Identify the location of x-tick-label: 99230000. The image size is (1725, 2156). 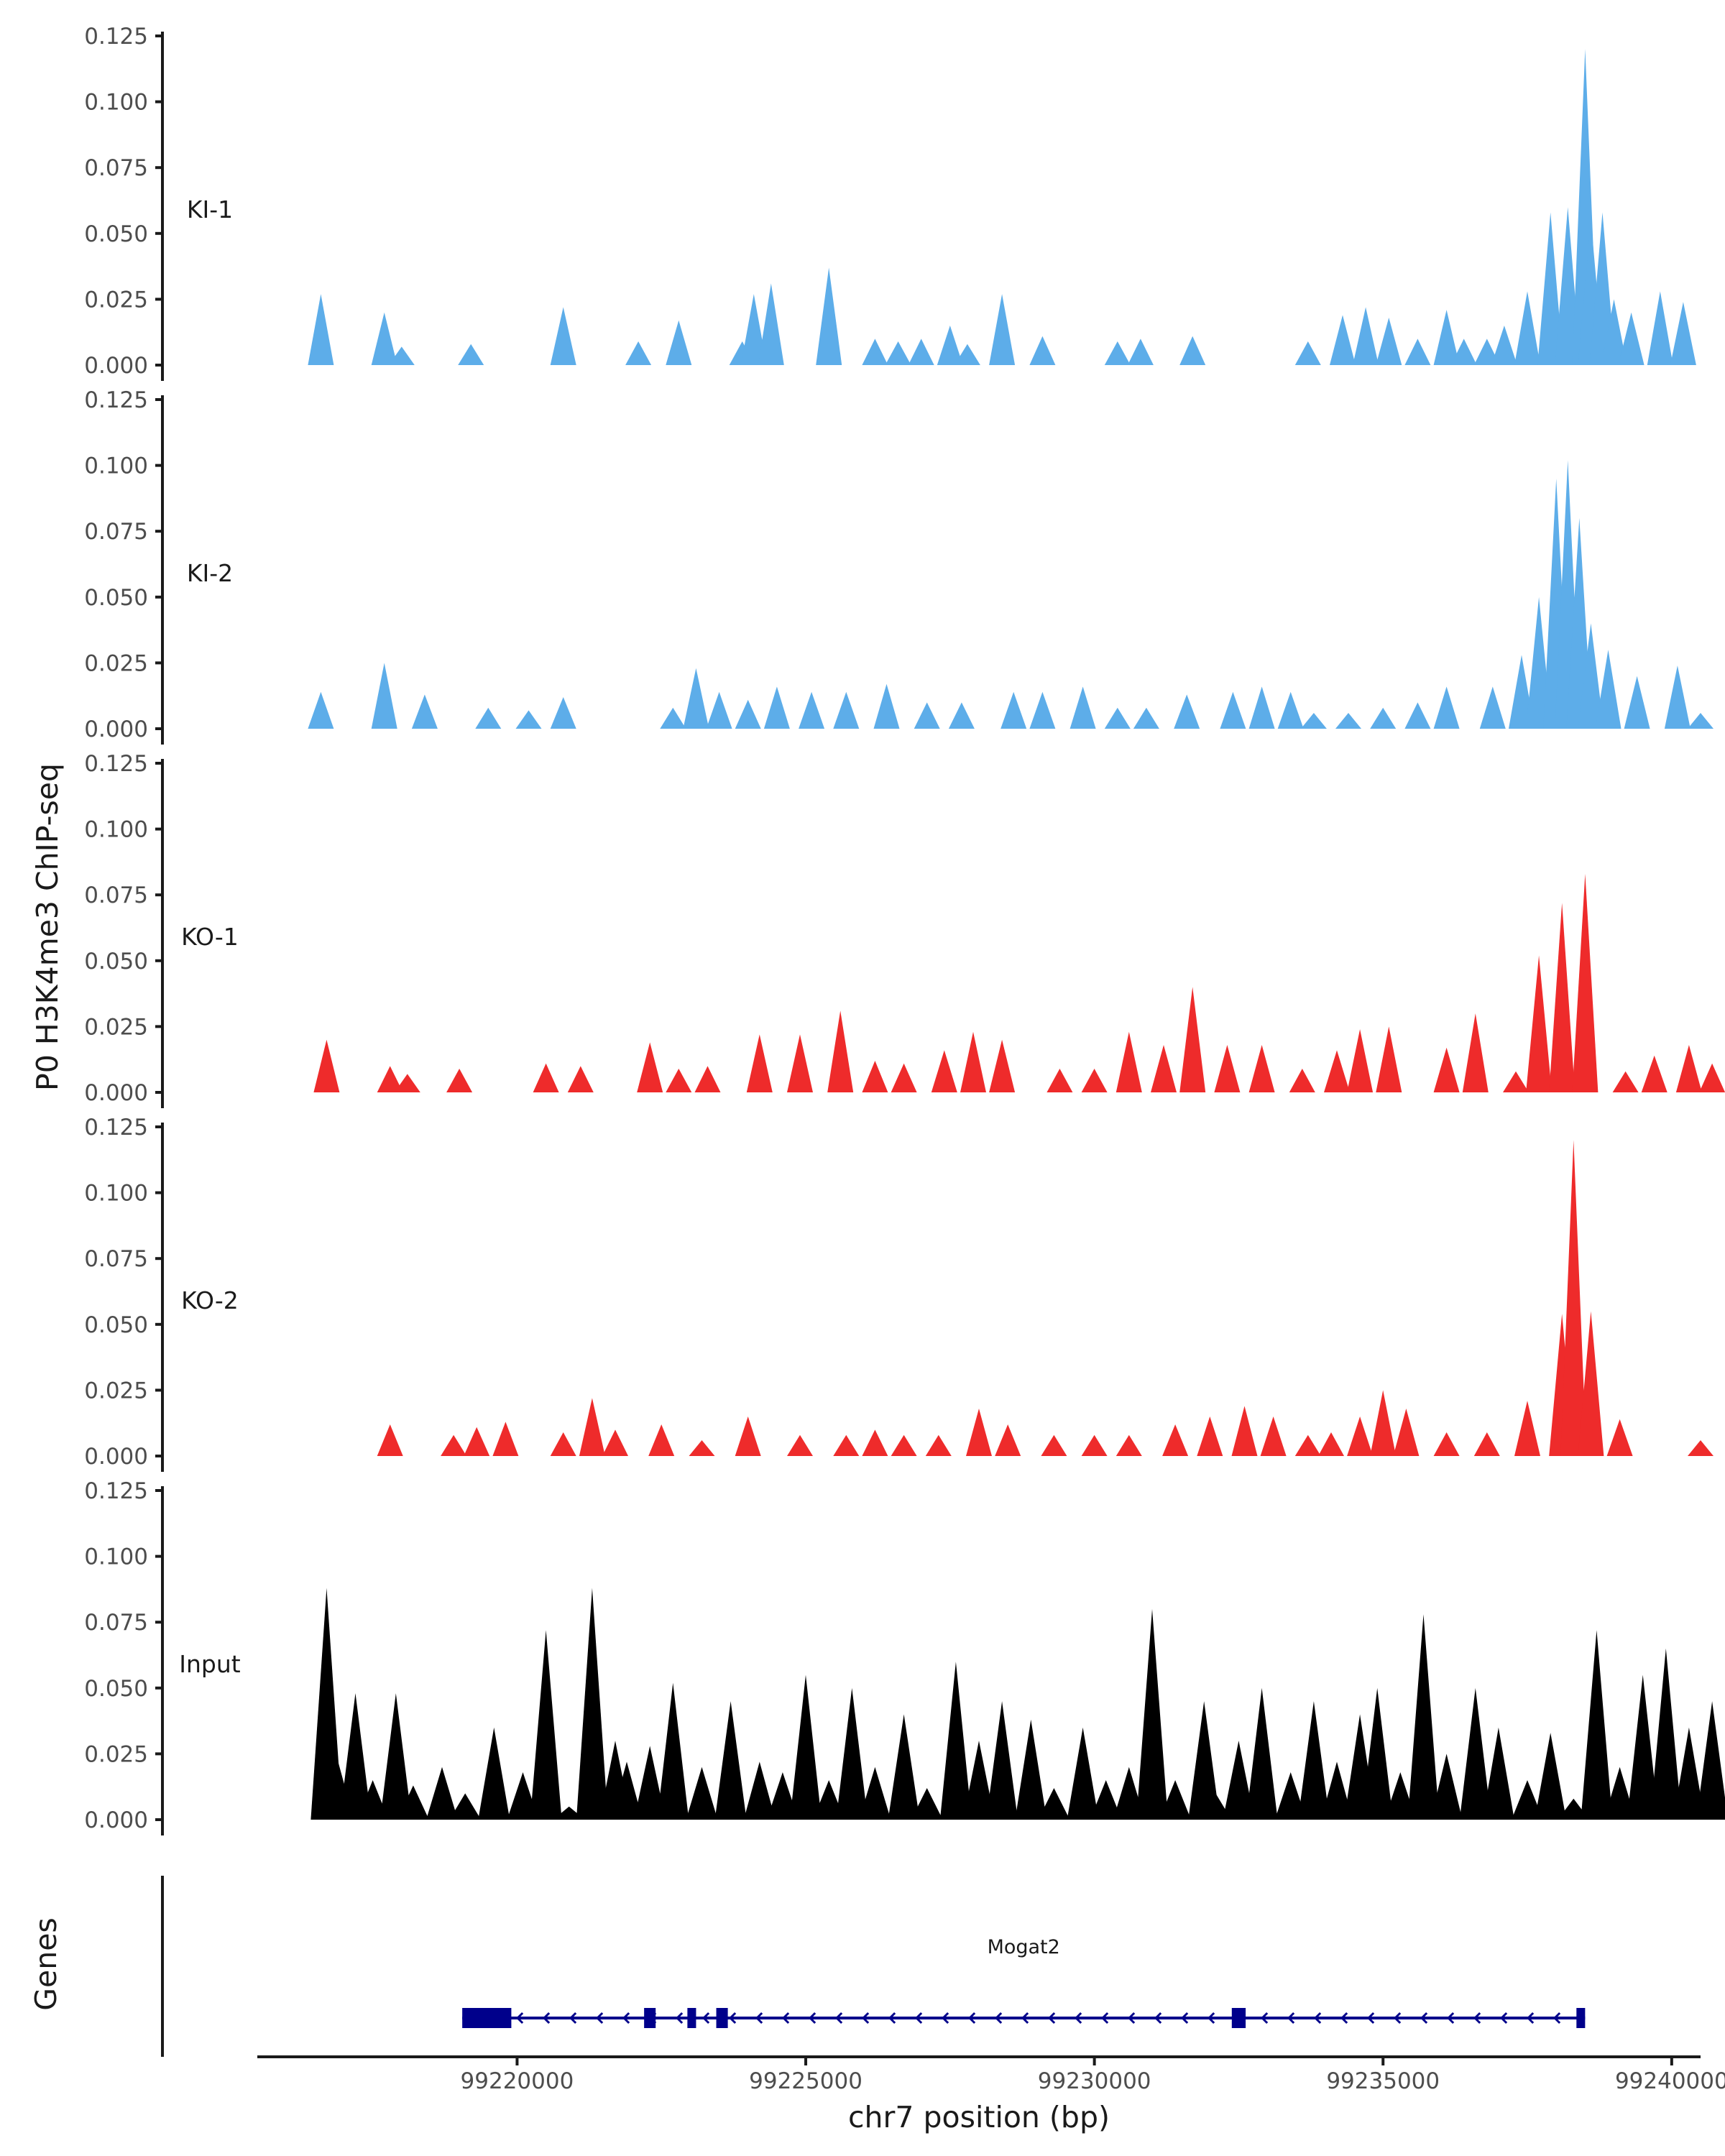
(1094, 2081).